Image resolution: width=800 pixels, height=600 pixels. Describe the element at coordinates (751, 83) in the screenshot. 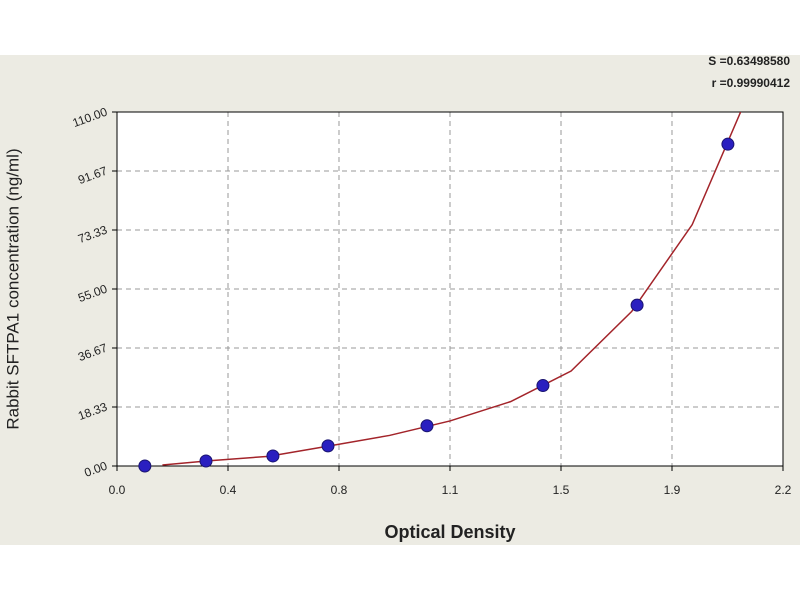

I see `annotation: r =0.99990412` at that location.